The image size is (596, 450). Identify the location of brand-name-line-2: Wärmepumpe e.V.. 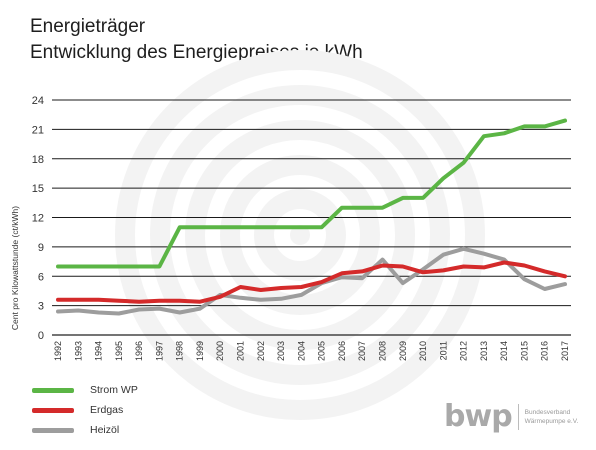
(551, 421).